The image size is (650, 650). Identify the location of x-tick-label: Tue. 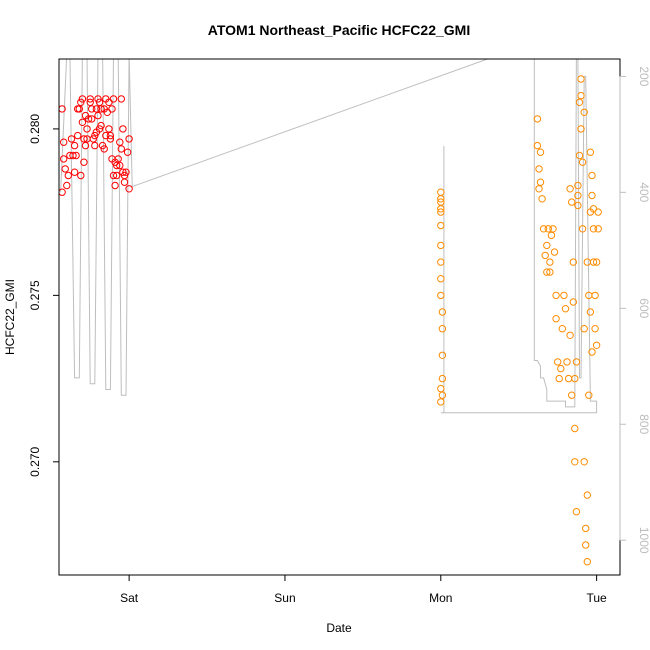
(597, 598).